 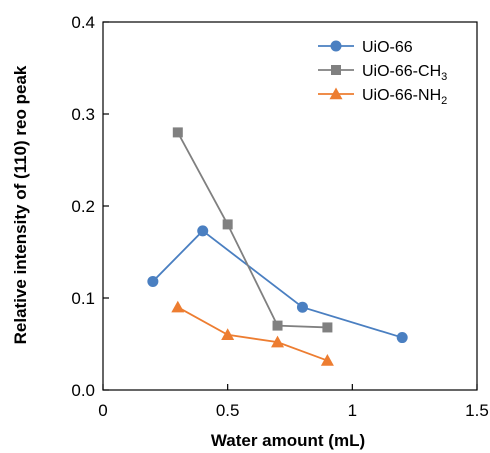 What do you see at coordinates (477, 410) in the screenshot?
I see `x-tick-label: 1.5` at bounding box center [477, 410].